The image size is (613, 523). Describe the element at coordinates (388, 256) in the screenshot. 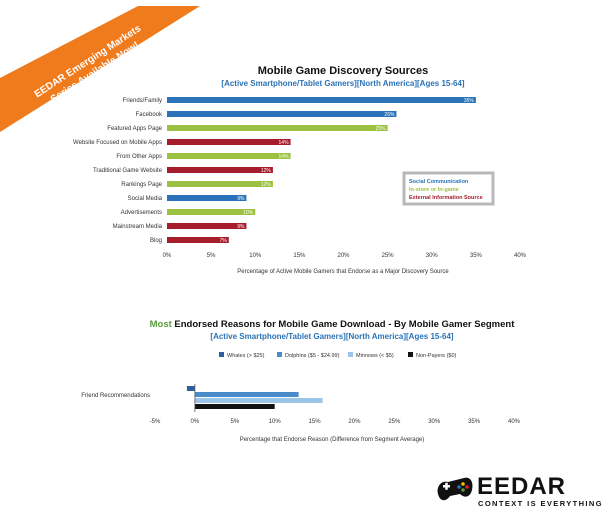

I see `chart1-tick-label: 25%` at that location.